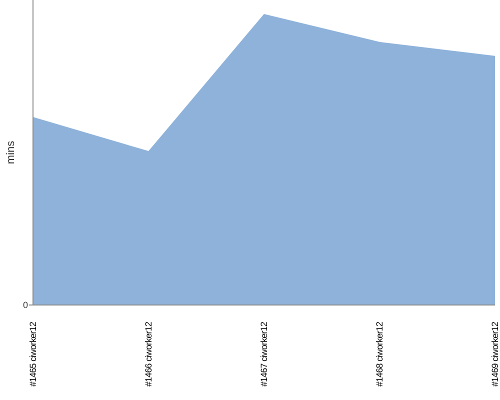 The width and height of the screenshot is (500, 400). What do you see at coordinates (25, 305) in the screenshot?
I see `text: 0` at bounding box center [25, 305].